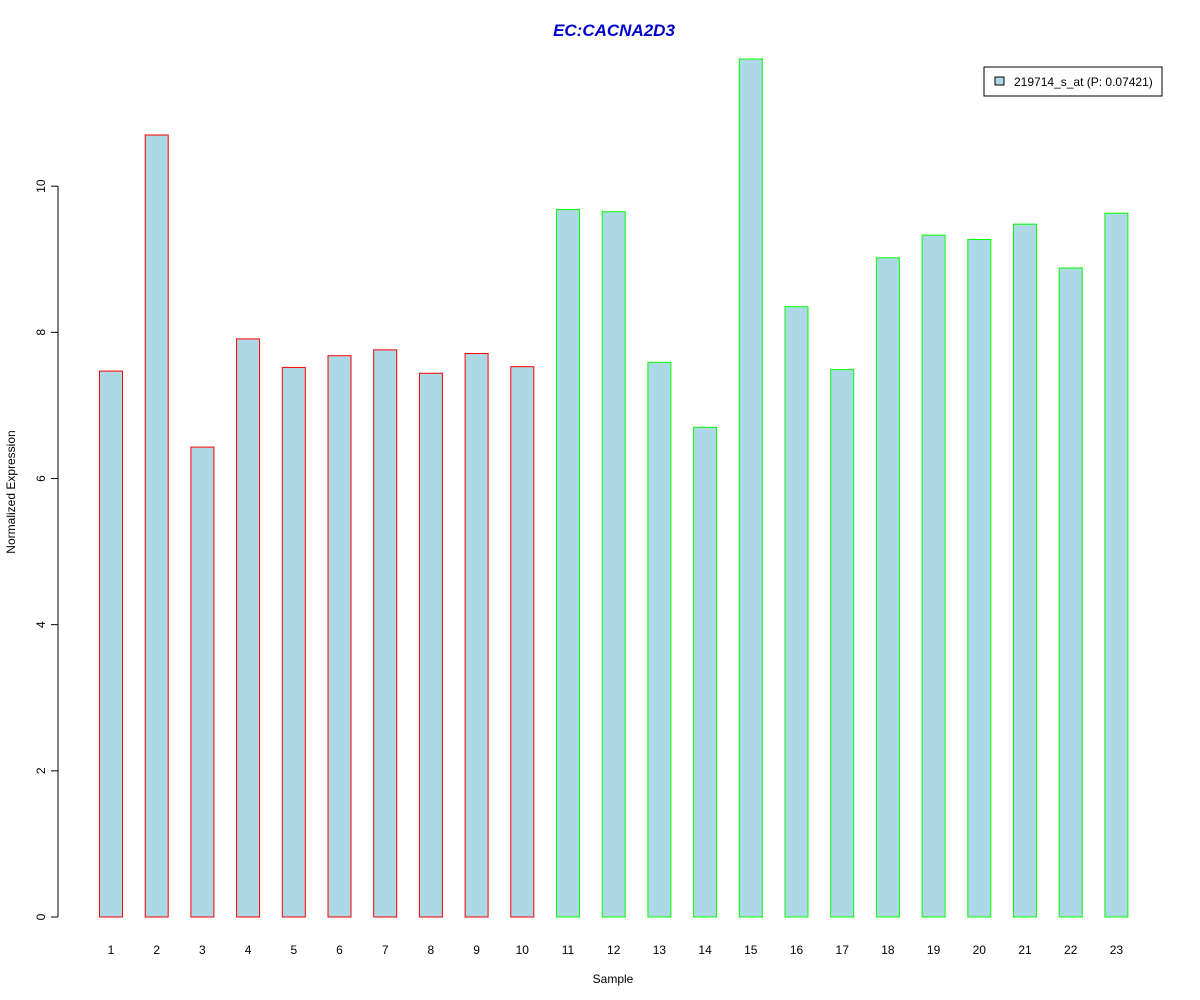 The image size is (1200, 1000). What do you see at coordinates (293, 950) in the screenshot?
I see `x-axis-tick-label: 5` at bounding box center [293, 950].